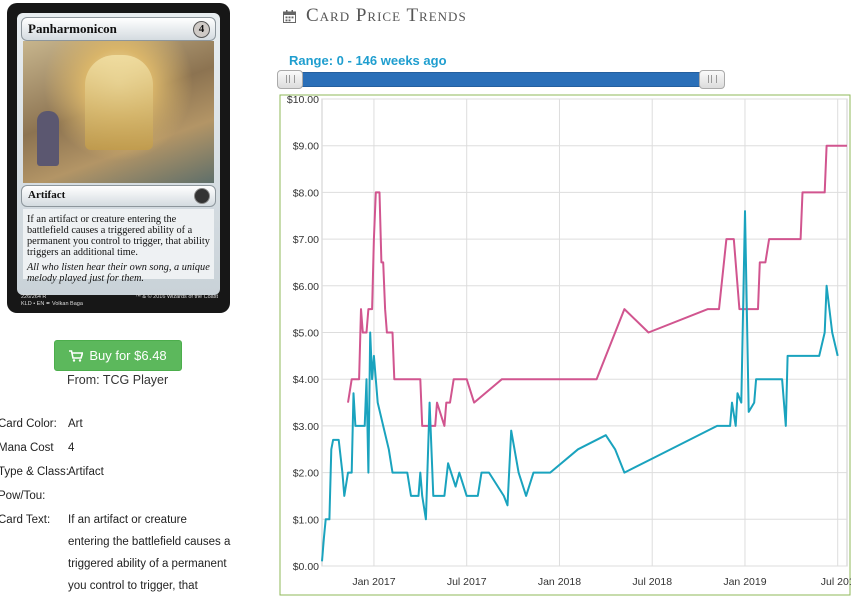 The width and height of the screenshot is (855, 597). Describe the element at coordinates (306, 334) in the screenshot. I see `y-tick-label: $5.00` at that location.